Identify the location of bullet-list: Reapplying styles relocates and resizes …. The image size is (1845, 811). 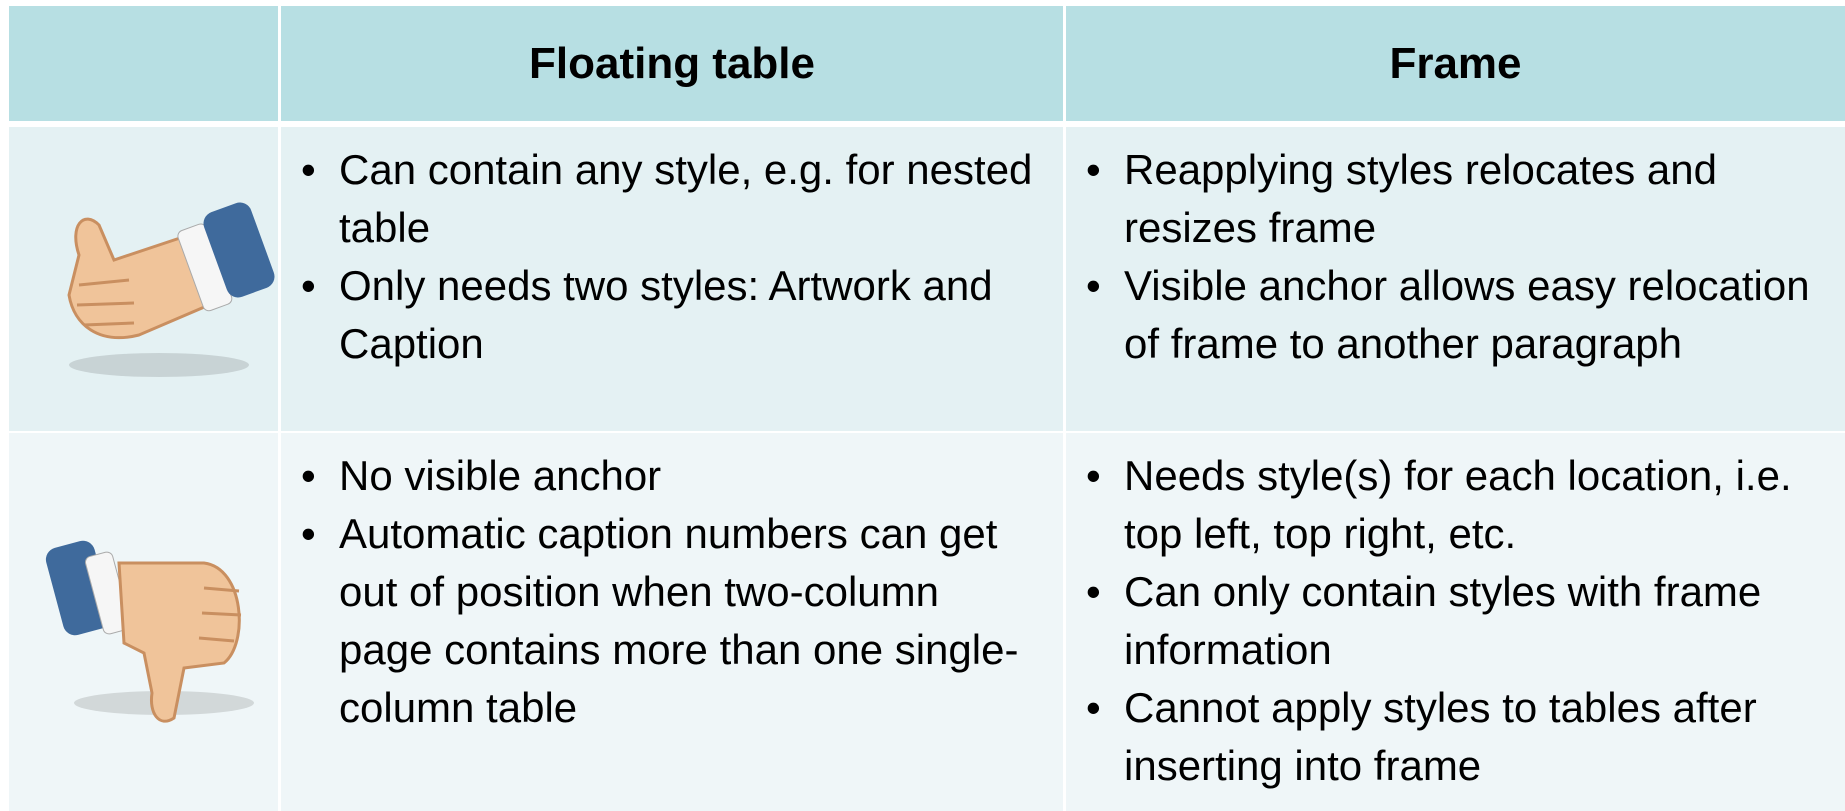
(1450, 257).